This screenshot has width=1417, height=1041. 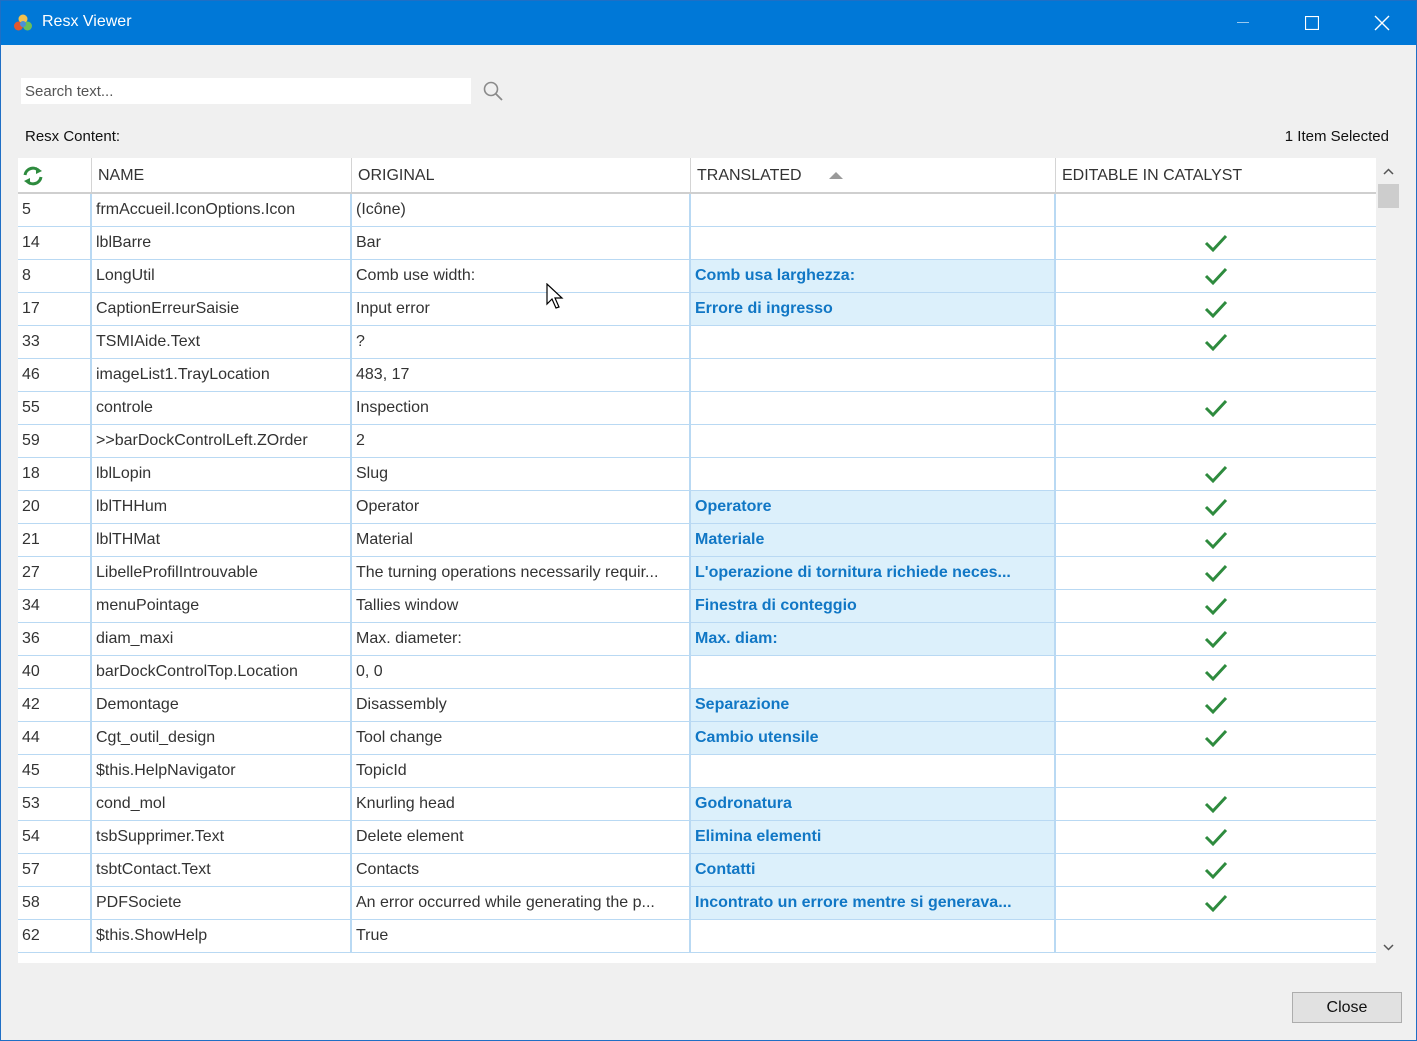 I want to click on scroll-up-icon, so click(x=1388, y=171).